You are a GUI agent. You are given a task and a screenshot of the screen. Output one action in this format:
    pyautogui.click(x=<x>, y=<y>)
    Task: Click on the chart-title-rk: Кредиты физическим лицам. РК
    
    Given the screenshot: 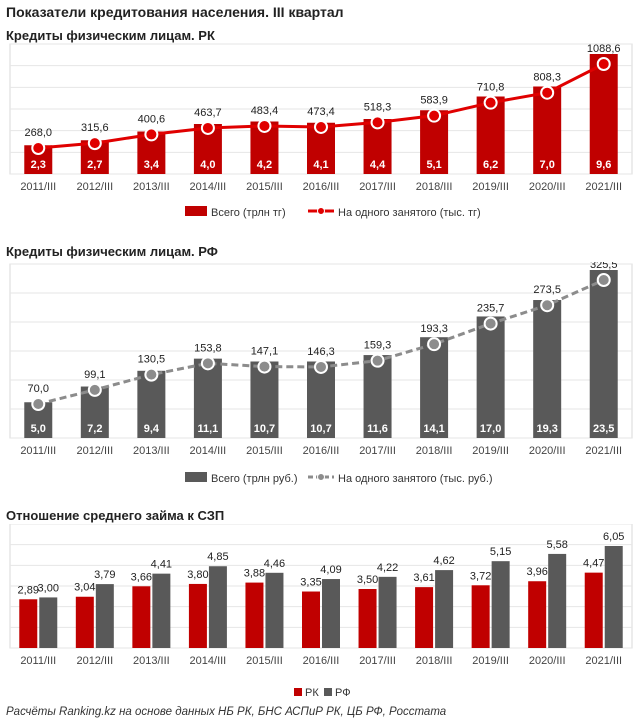 What is the action you would take?
    pyautogui.click(x=110, y=35)
    